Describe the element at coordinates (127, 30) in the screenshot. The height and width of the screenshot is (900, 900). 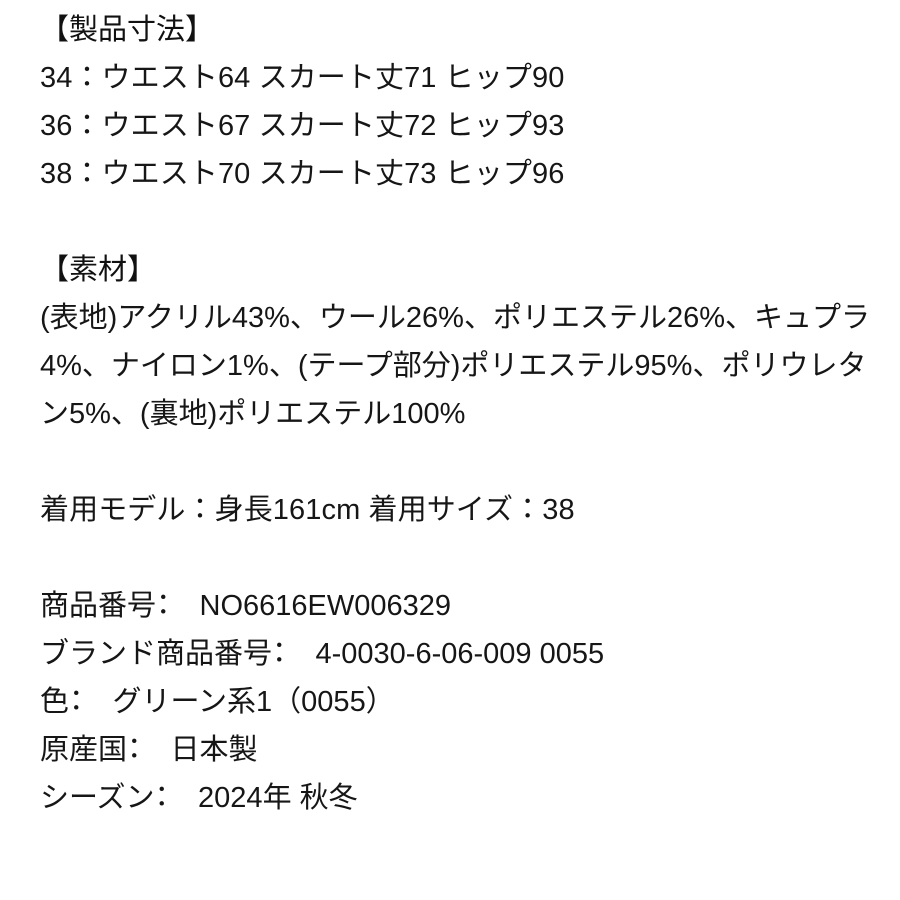
I see `dimensions-heading: 【製品寸法】` at that location.